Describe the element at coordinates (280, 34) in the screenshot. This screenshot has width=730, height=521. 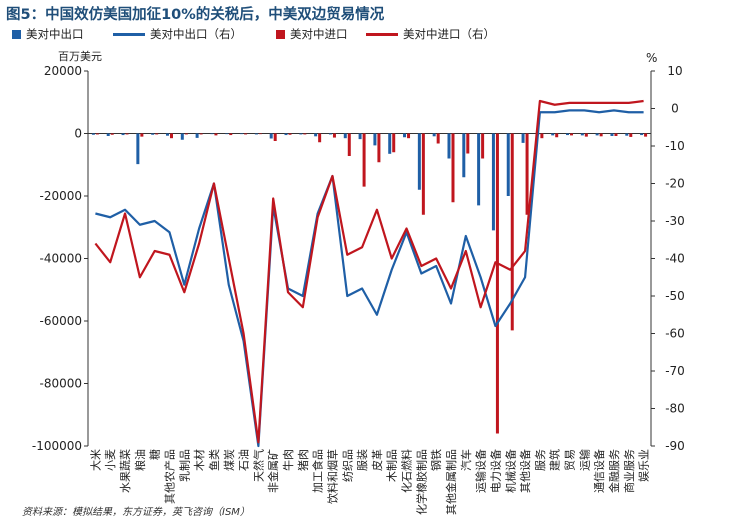
I see `legend-swatch-bar-red` at that location.